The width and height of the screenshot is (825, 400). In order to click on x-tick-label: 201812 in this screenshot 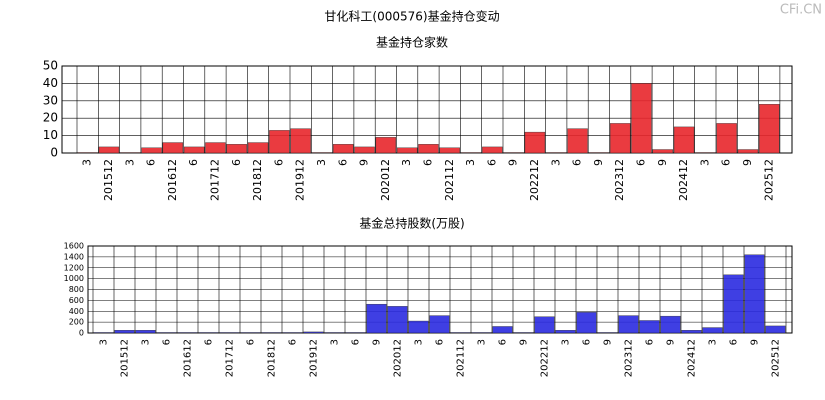, I will do `click(272, 358)`.